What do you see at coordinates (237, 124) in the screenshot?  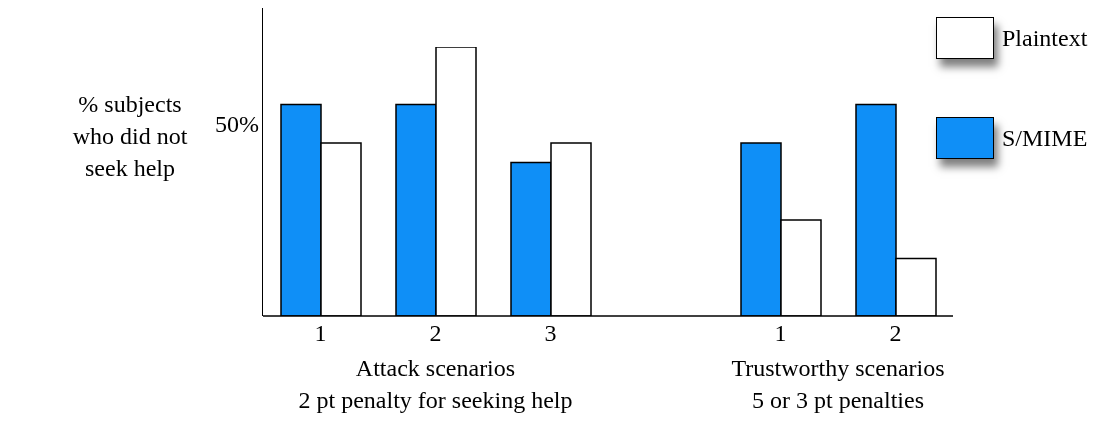 I see `text: 50%` at bounding box center [237, 124].